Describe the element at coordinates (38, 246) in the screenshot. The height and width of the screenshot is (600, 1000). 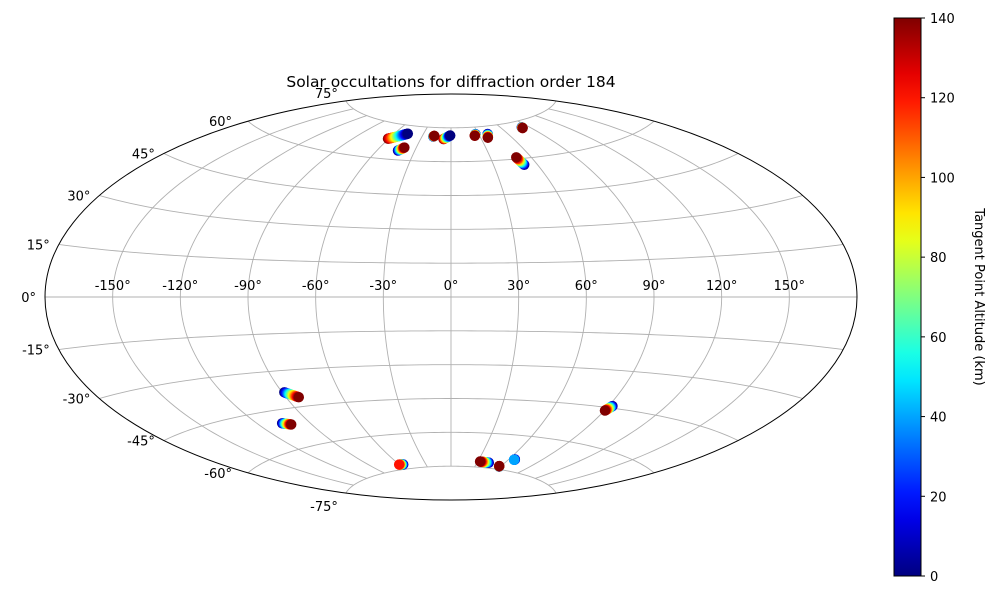
I see `latitude-tick-label: 15°` at that location.